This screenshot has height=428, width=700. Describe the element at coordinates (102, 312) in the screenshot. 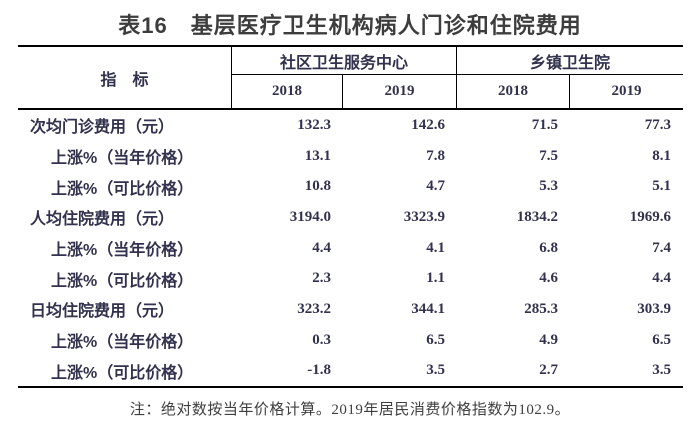

I see `row-indicator: 日均住院费用（元）` at that location.